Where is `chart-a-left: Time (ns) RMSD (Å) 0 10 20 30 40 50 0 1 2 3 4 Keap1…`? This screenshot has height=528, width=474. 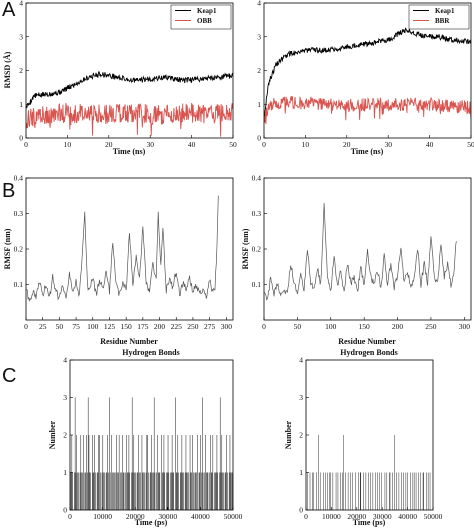
chart-a-left: Time (ns) RMSD (Å) 0 10 20 30 40 50 0 1 2 3 4 Keap1… is located at coordinates (120, 78).